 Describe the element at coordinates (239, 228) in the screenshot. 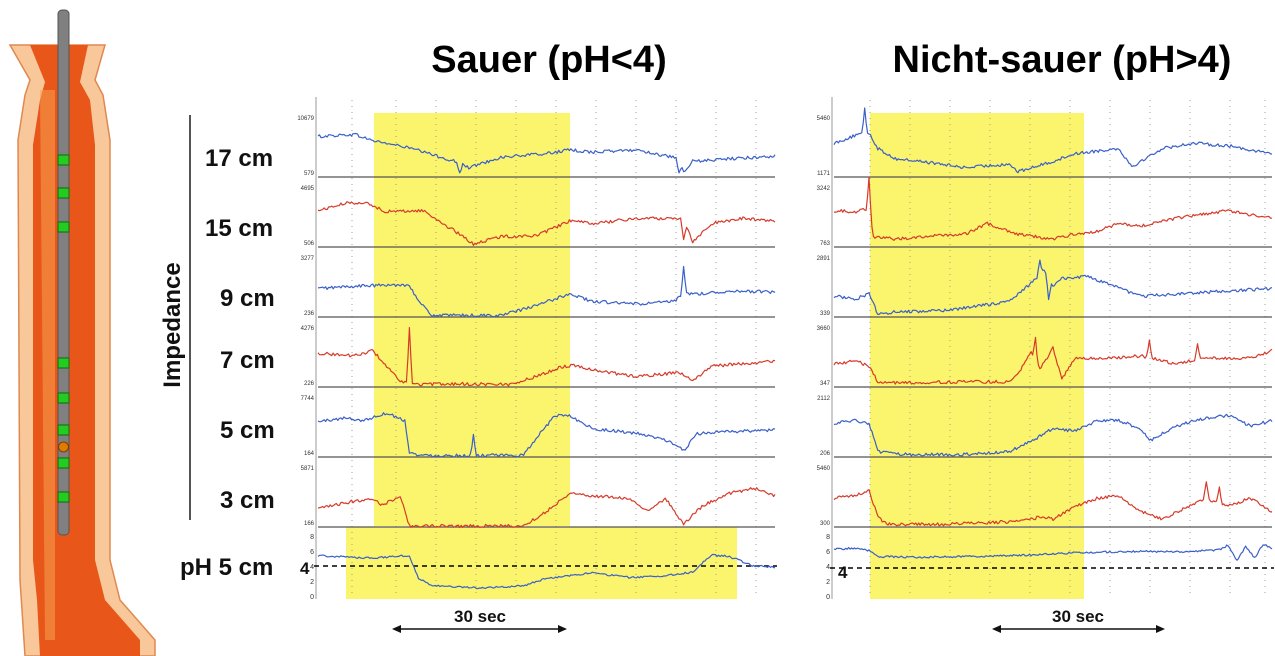

I see `channel-label-15cm: 15 cm` at that location.